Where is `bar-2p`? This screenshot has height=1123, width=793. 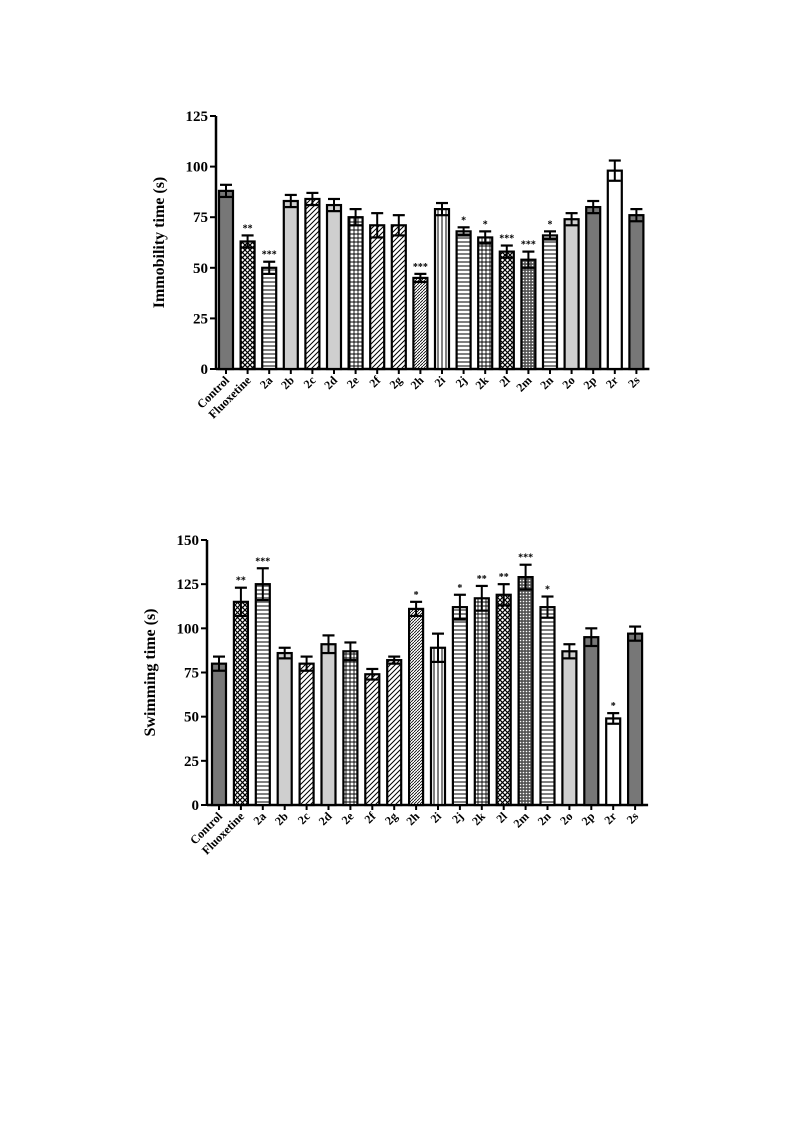 bar-2p is located at coordinates (591, 721).